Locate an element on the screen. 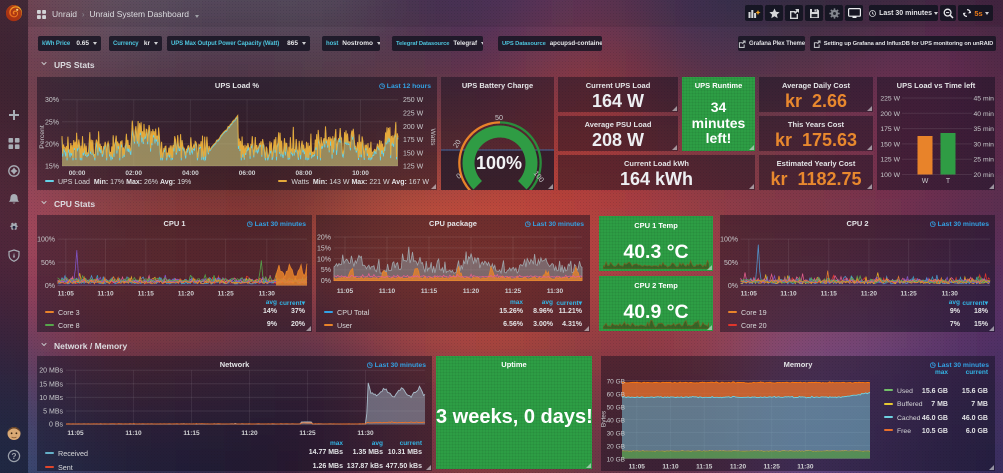 This screenshot has width=1003, height=473. svg-text: 40 min is located at coordinates (984, 114).